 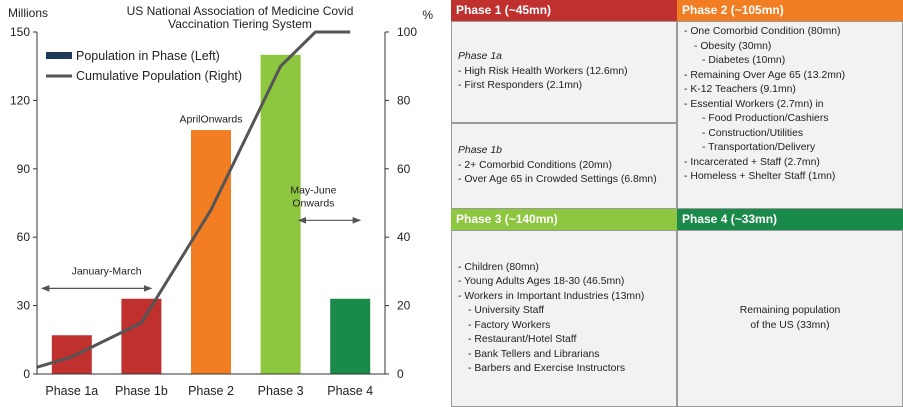 What do you see at coordinates (541, 281) in the screenshot?
I see `list-item: - Young Adults Ages 18-30 (46.5mn)` at bounding box center [541, 281].